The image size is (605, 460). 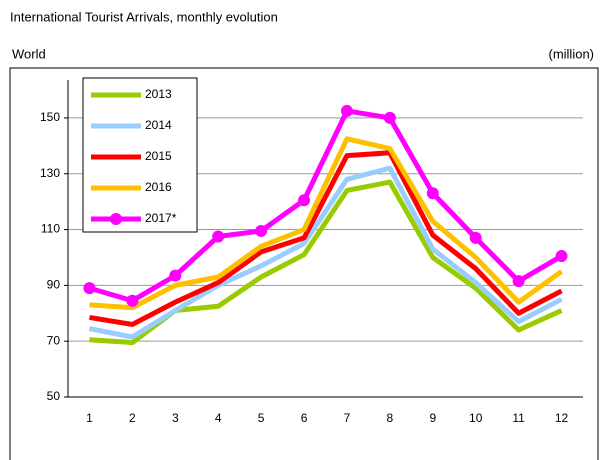 I want to click on legend-label: 2013, so click(x=158, y=94).